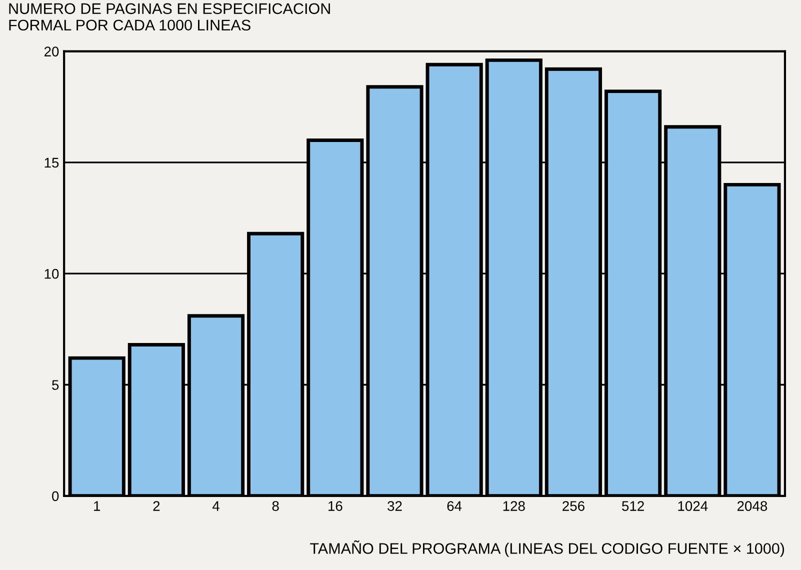  Describe the element at coordinates (51, 273) in the screenshot. I see `y-tick-label: 10` at that location.